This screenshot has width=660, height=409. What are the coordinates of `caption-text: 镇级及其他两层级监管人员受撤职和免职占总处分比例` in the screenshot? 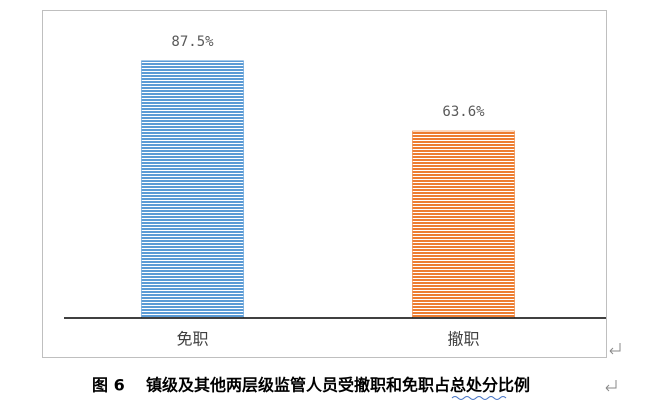 It's located at (338, 385).